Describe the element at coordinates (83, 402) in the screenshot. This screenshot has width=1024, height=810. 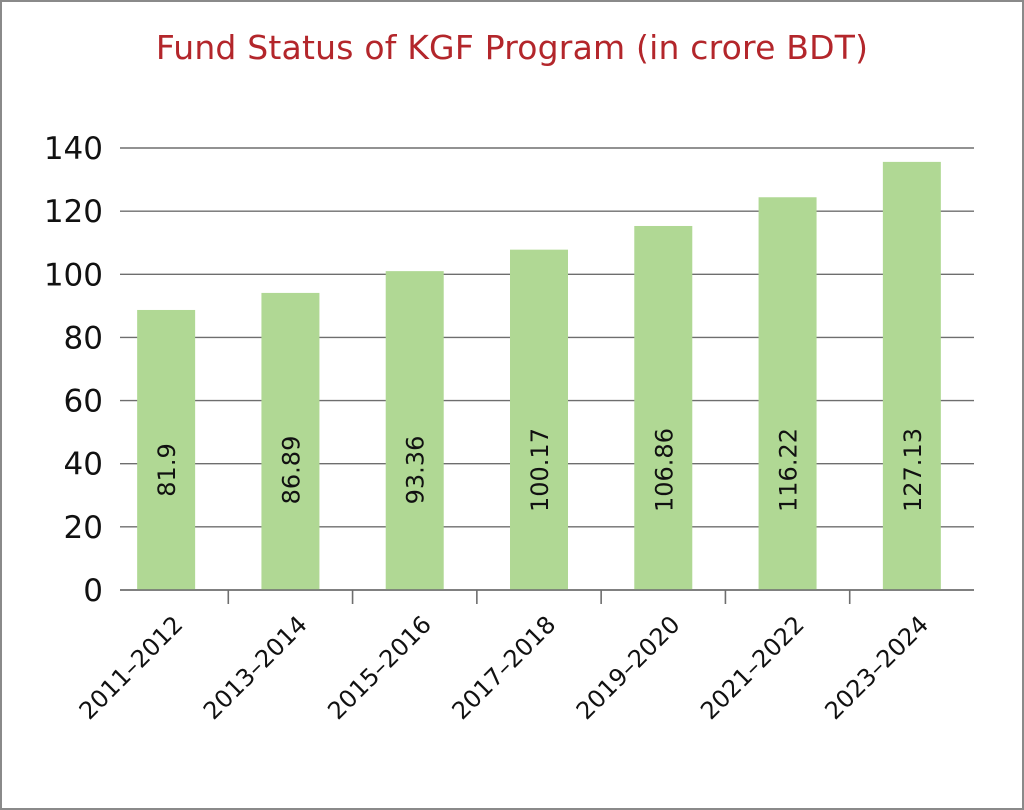
I see `y-tick-label: 60` at that location.